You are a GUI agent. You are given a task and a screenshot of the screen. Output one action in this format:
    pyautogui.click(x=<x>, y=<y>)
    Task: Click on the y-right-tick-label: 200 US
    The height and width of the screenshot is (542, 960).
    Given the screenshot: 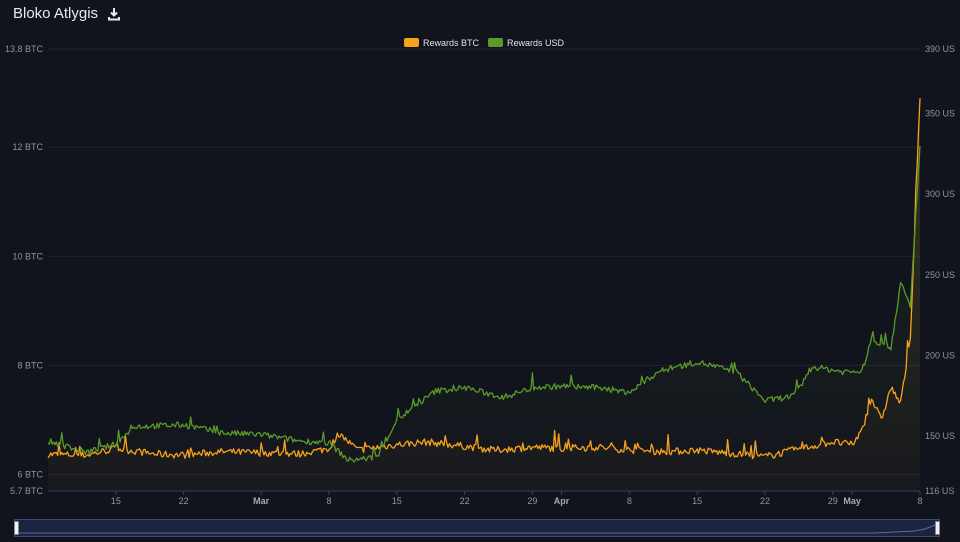 What is the action you would take?
    pyautogui.click(x=940, y=355)
    